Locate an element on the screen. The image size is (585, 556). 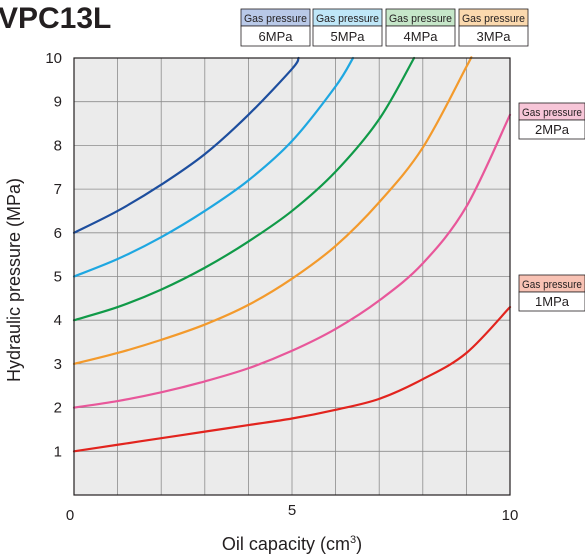
y-tick-label: 6 is located at coordinates (58, 233).